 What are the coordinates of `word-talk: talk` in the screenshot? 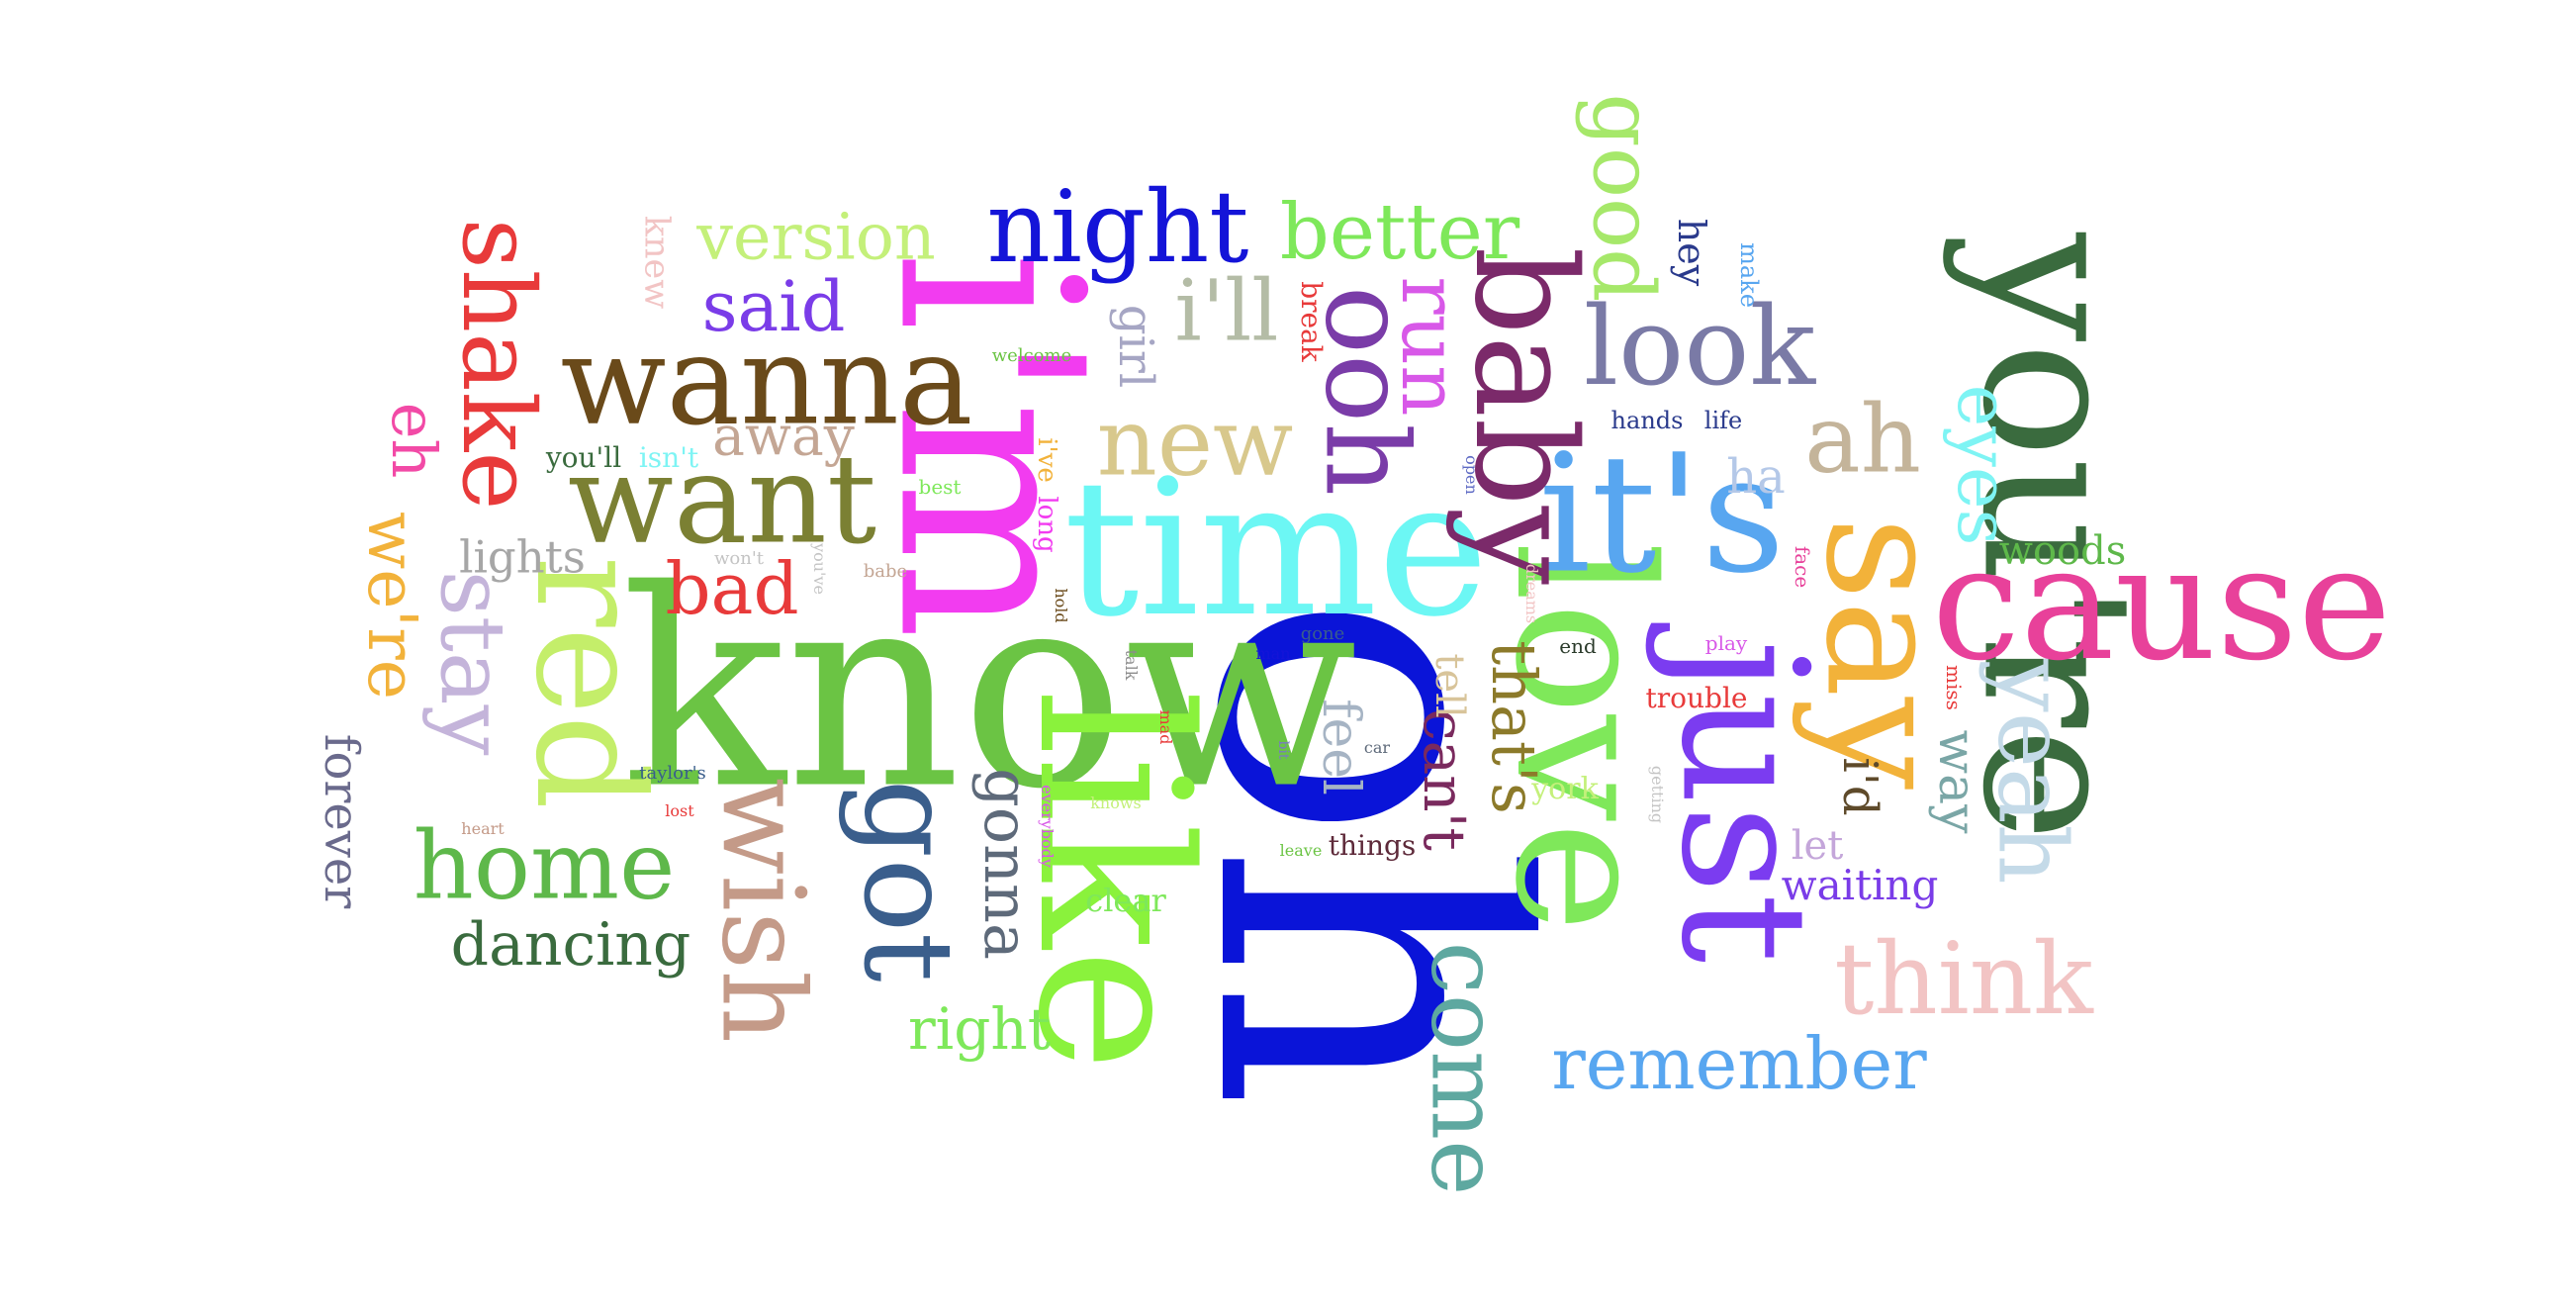 It's located at (1131, 665).